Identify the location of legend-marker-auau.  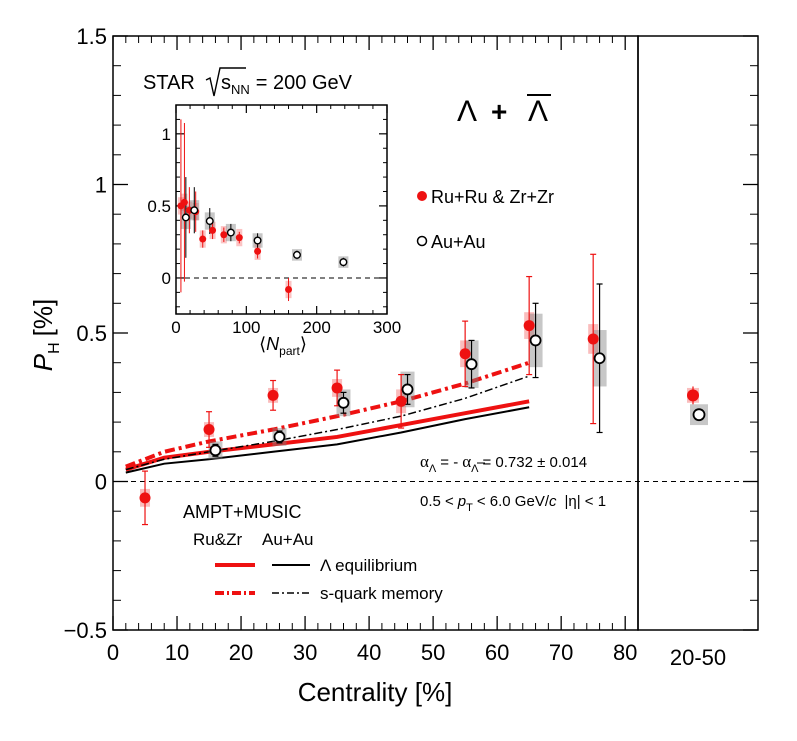
(422, 241).